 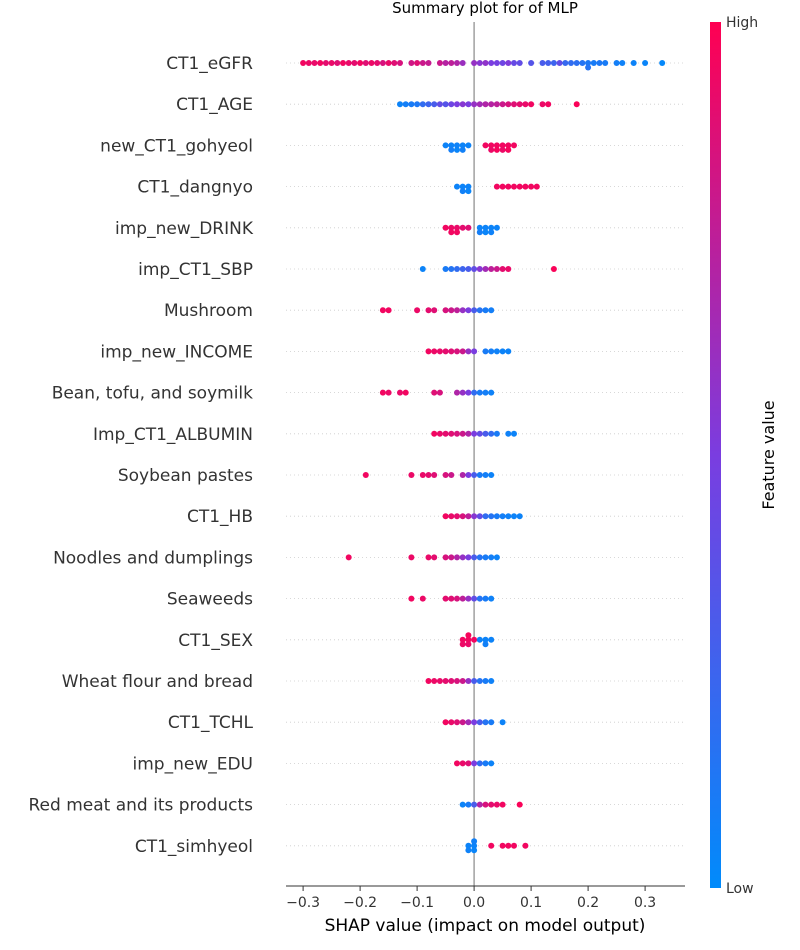 What do you see at coordinates (176, 146) in the screenshot?
I see `feature-label: new_CT1_gohyeol` at bounding box center [176, 146].